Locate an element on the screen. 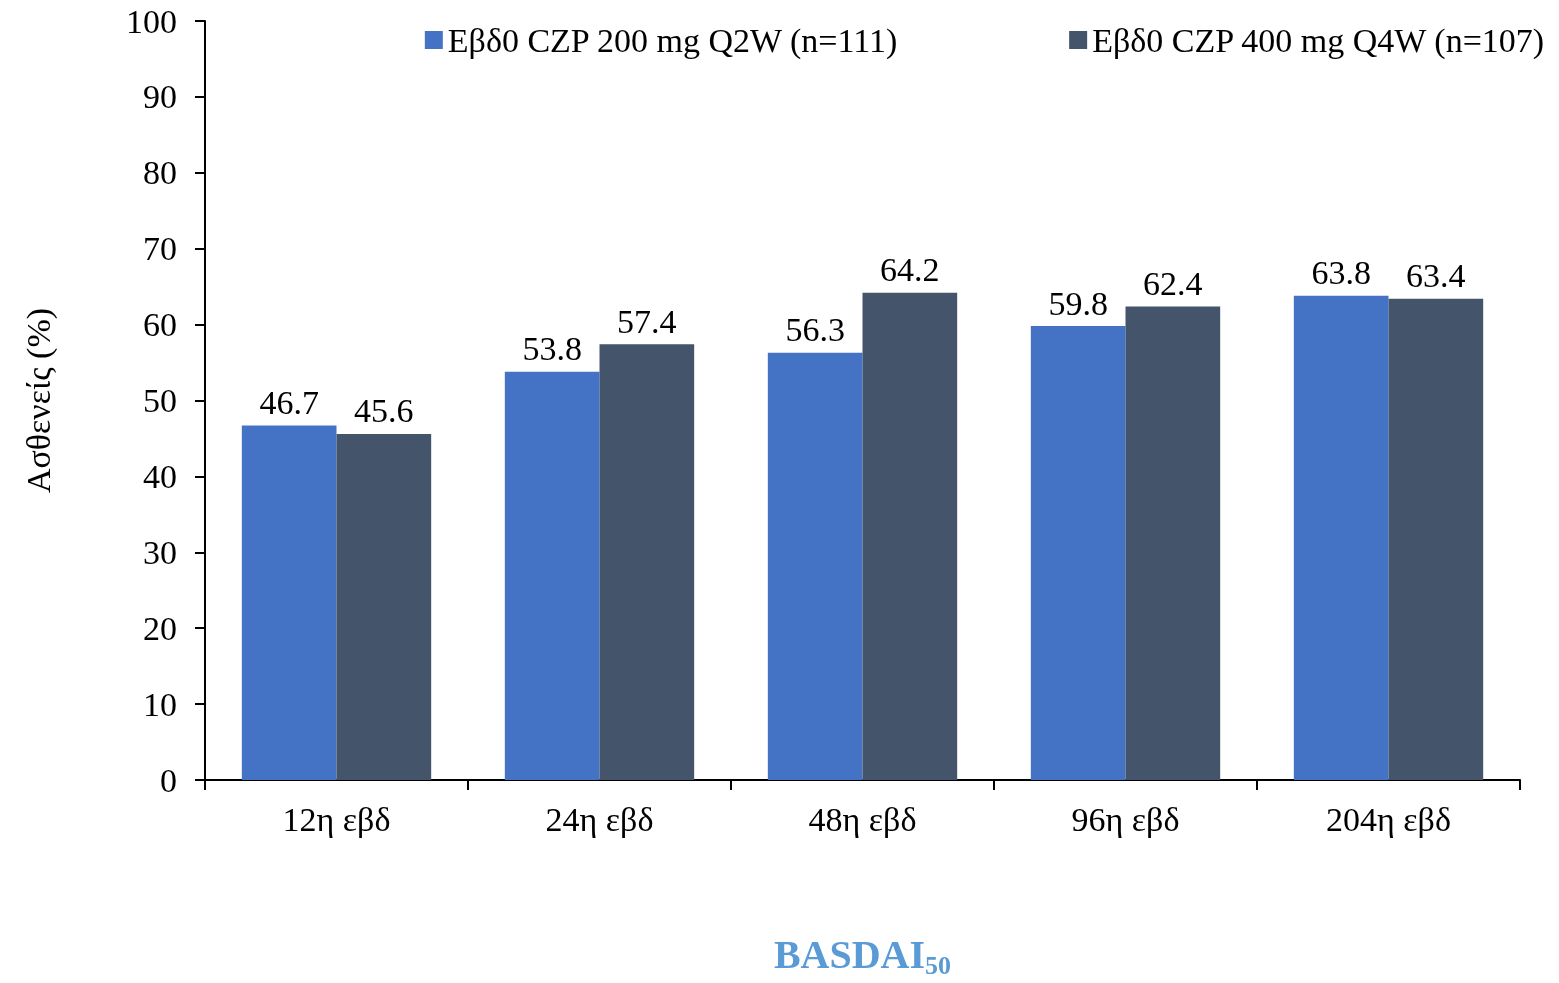 The image size is (1559, 983). data-label: 56.3 is located at coordinates (815, 330).